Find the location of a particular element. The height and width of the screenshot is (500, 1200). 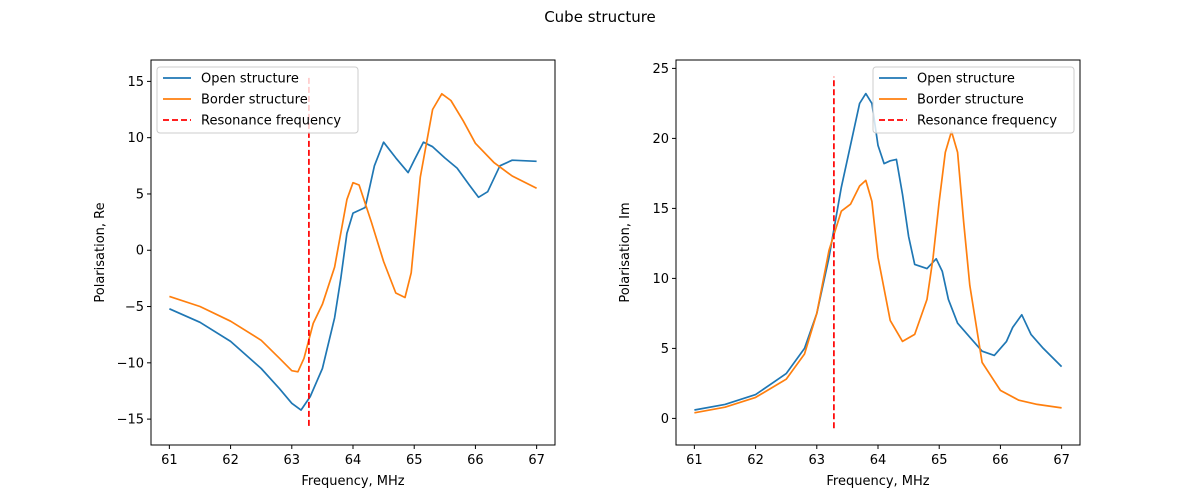

y-axis-label: Polarisation, Re is located at coordinates (100, 252).